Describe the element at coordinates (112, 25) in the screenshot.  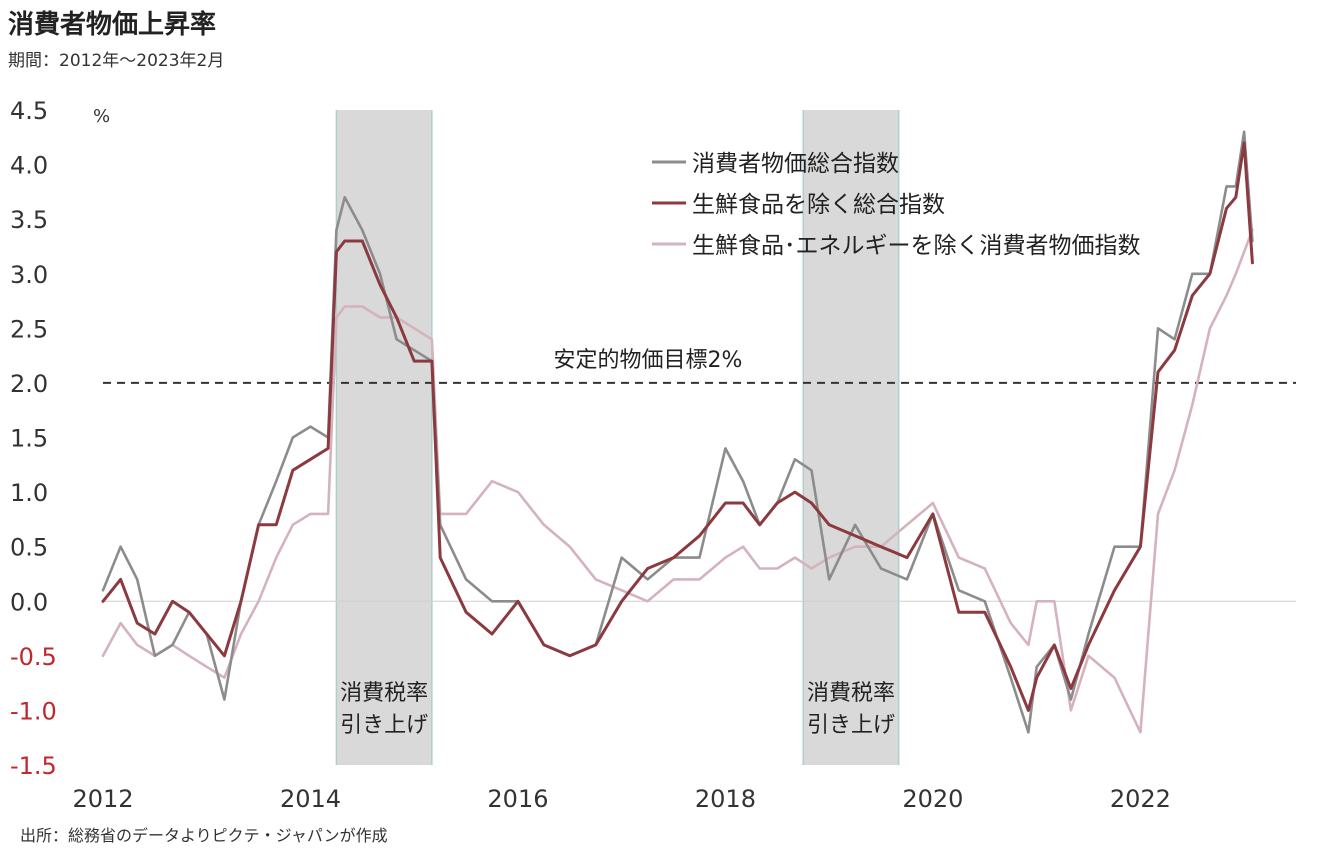
I see `chart-title: 消費者物価上昇率` at that location.